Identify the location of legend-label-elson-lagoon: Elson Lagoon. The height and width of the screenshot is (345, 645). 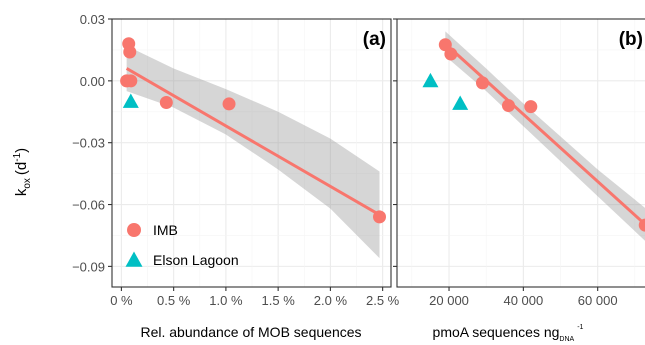
(196, 260).